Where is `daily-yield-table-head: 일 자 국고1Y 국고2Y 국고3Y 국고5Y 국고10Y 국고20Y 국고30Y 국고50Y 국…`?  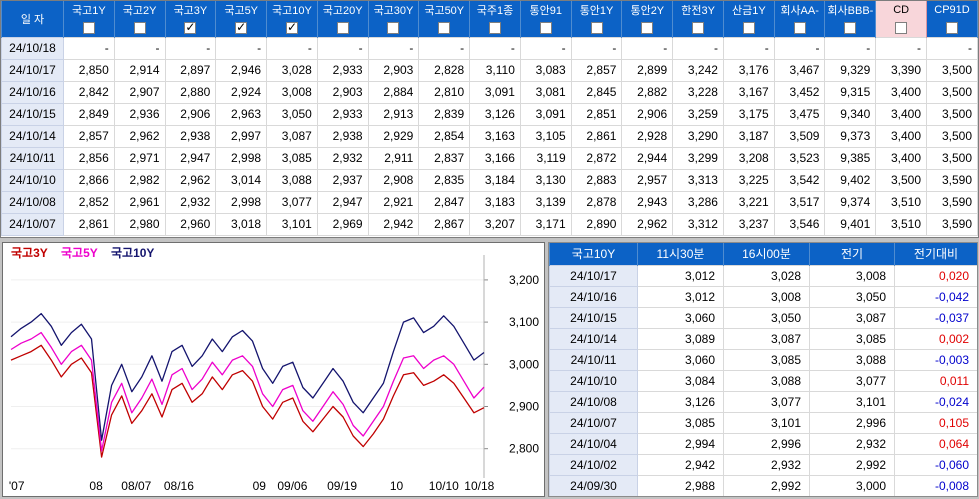 daily-yield-table-head: 일 자 국고1Y 국고2Y 국고3Y 국고5Y 국고10Y 국고20Y 국고30Y 국고50Y 국… is located at coordinates (489, 19).